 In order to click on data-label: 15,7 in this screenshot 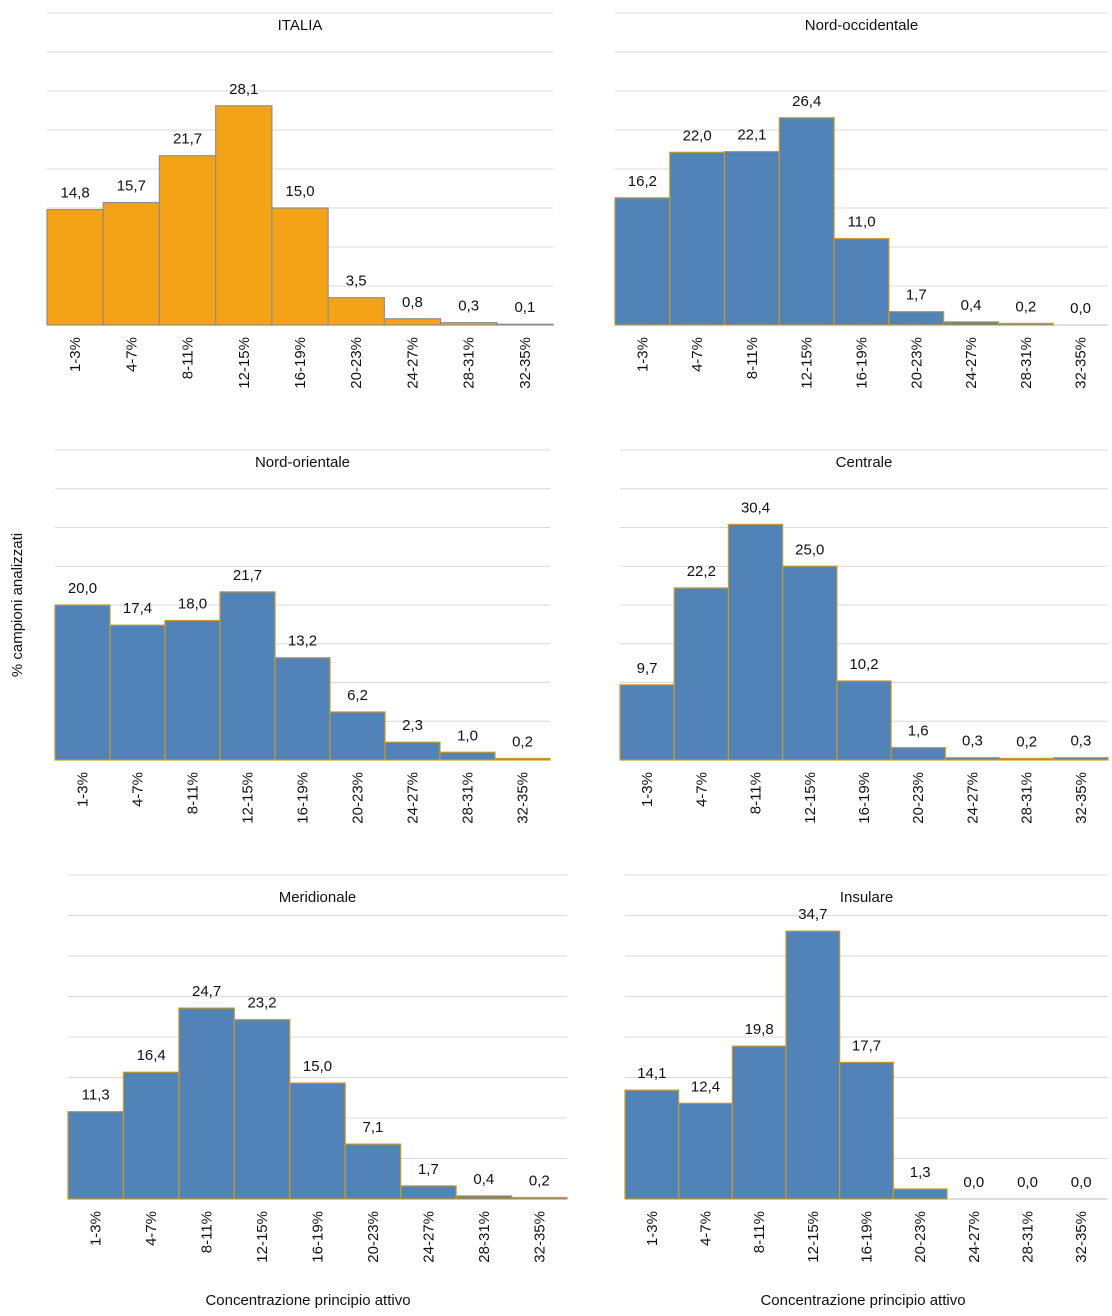, I will do `click(131, 186)`.